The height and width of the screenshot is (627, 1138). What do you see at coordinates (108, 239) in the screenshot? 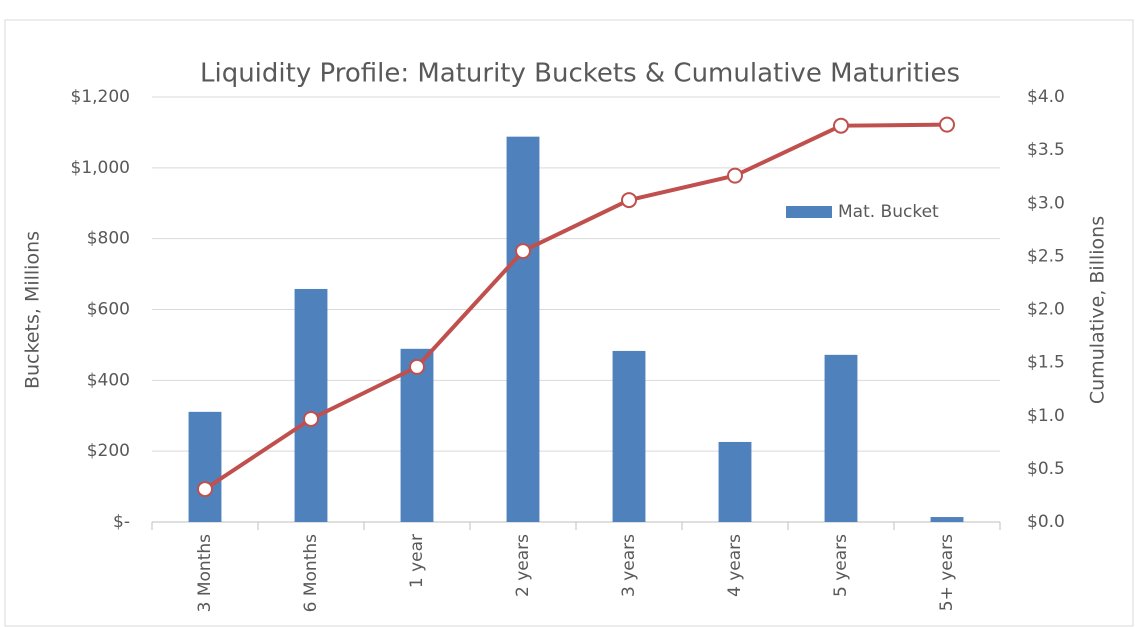
I see `y-tick-label: $800` at bounding box center [108, 239].